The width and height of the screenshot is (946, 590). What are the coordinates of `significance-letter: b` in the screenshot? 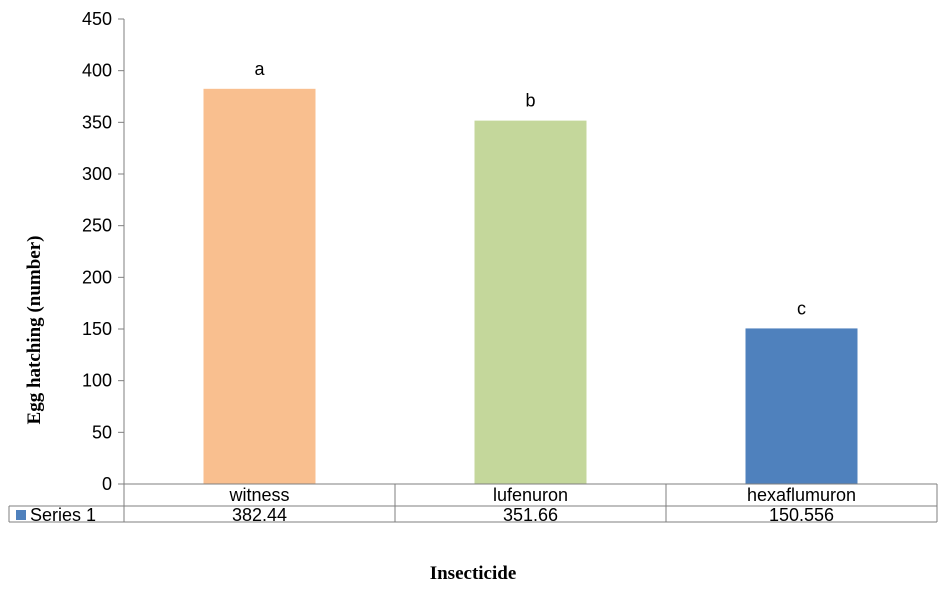 It's located at (530, 101).